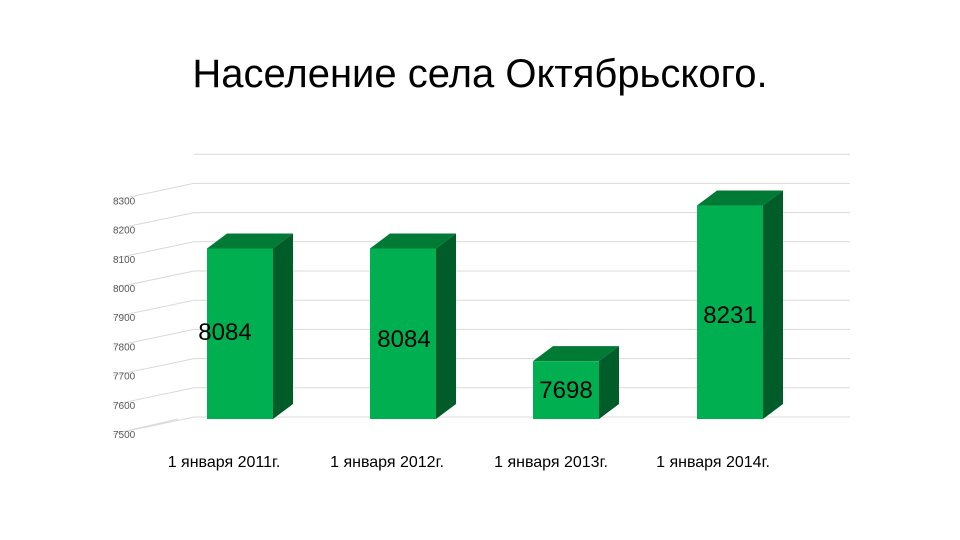 The width and height of the screenshot is (960, 540). What do you see at coordinates (224, 462) in the screenshot?
I see `x-category-label: 1 января 2011г.` at bounding box center [224, 462].